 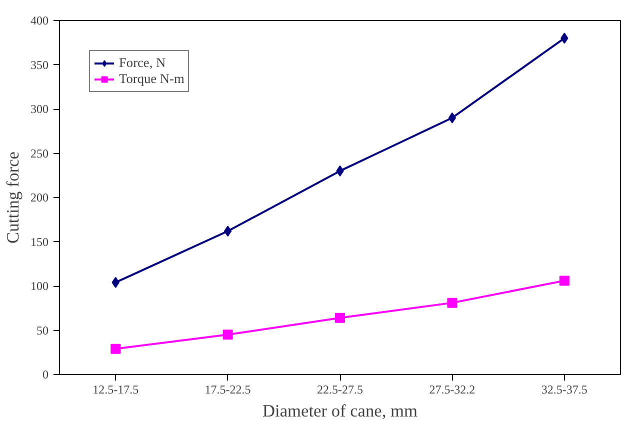 I want to click on legend-label: Torque N-m, so click(x=151, y=79).